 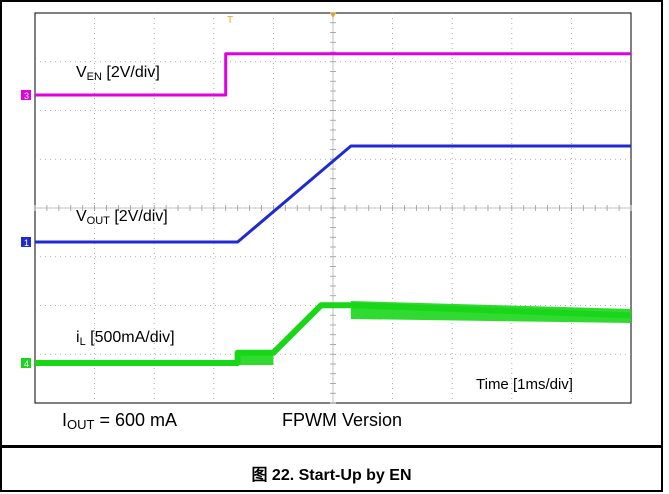 What do you see at coordinates (342, 420) in the screenshot?
I see `version-label: FPWM Version` at bounding box center [342, 420].